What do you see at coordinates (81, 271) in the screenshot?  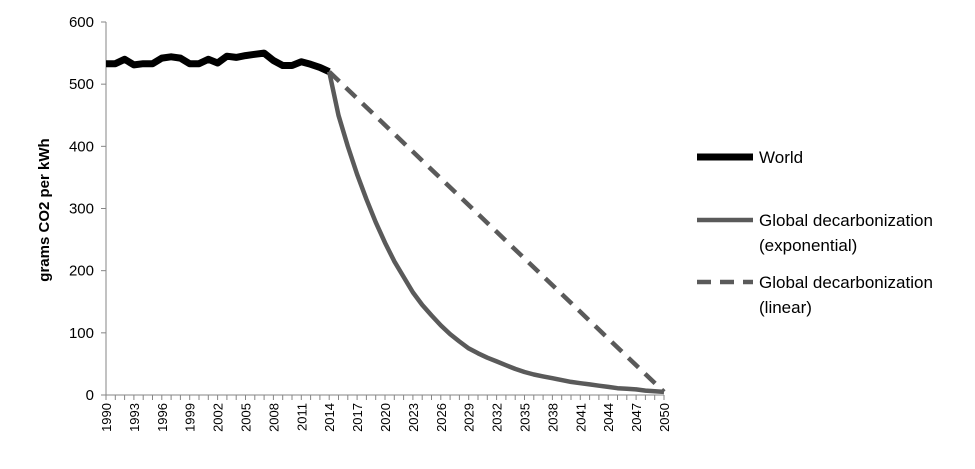 I see `y-tick-label: 200` at bounding box center [81, 271].